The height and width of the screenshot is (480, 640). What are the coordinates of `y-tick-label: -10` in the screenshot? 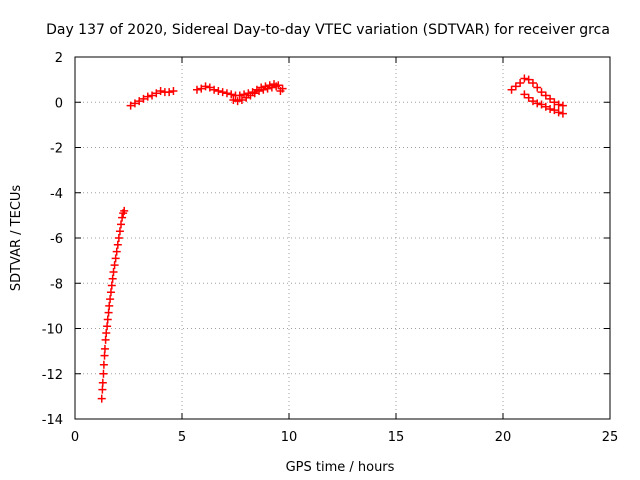 It's located at (52, 330).